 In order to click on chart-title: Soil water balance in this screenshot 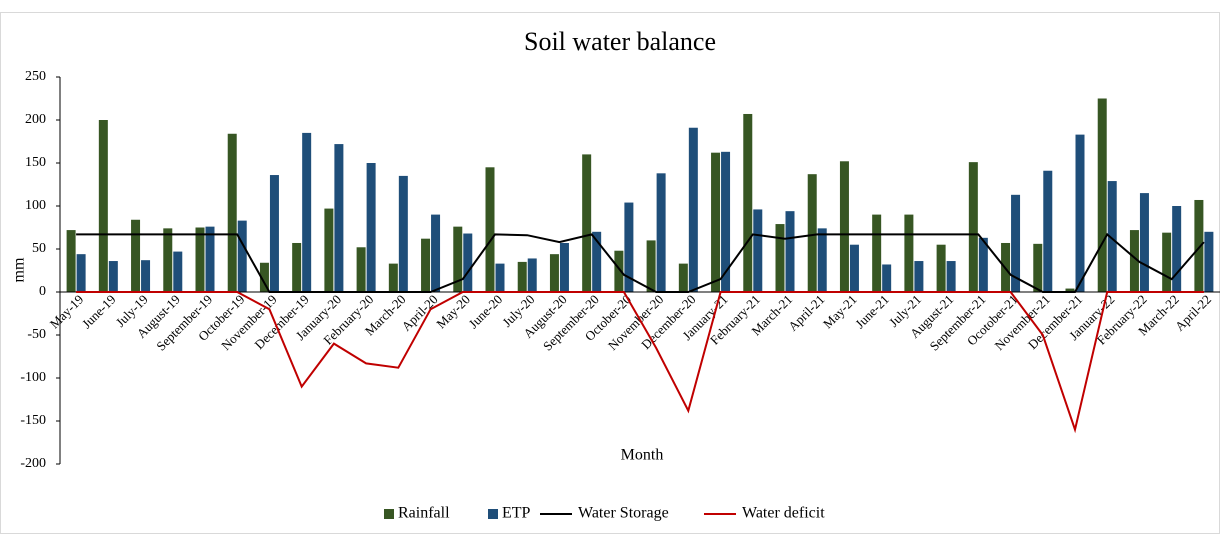, I will do `click(620, 41)`.